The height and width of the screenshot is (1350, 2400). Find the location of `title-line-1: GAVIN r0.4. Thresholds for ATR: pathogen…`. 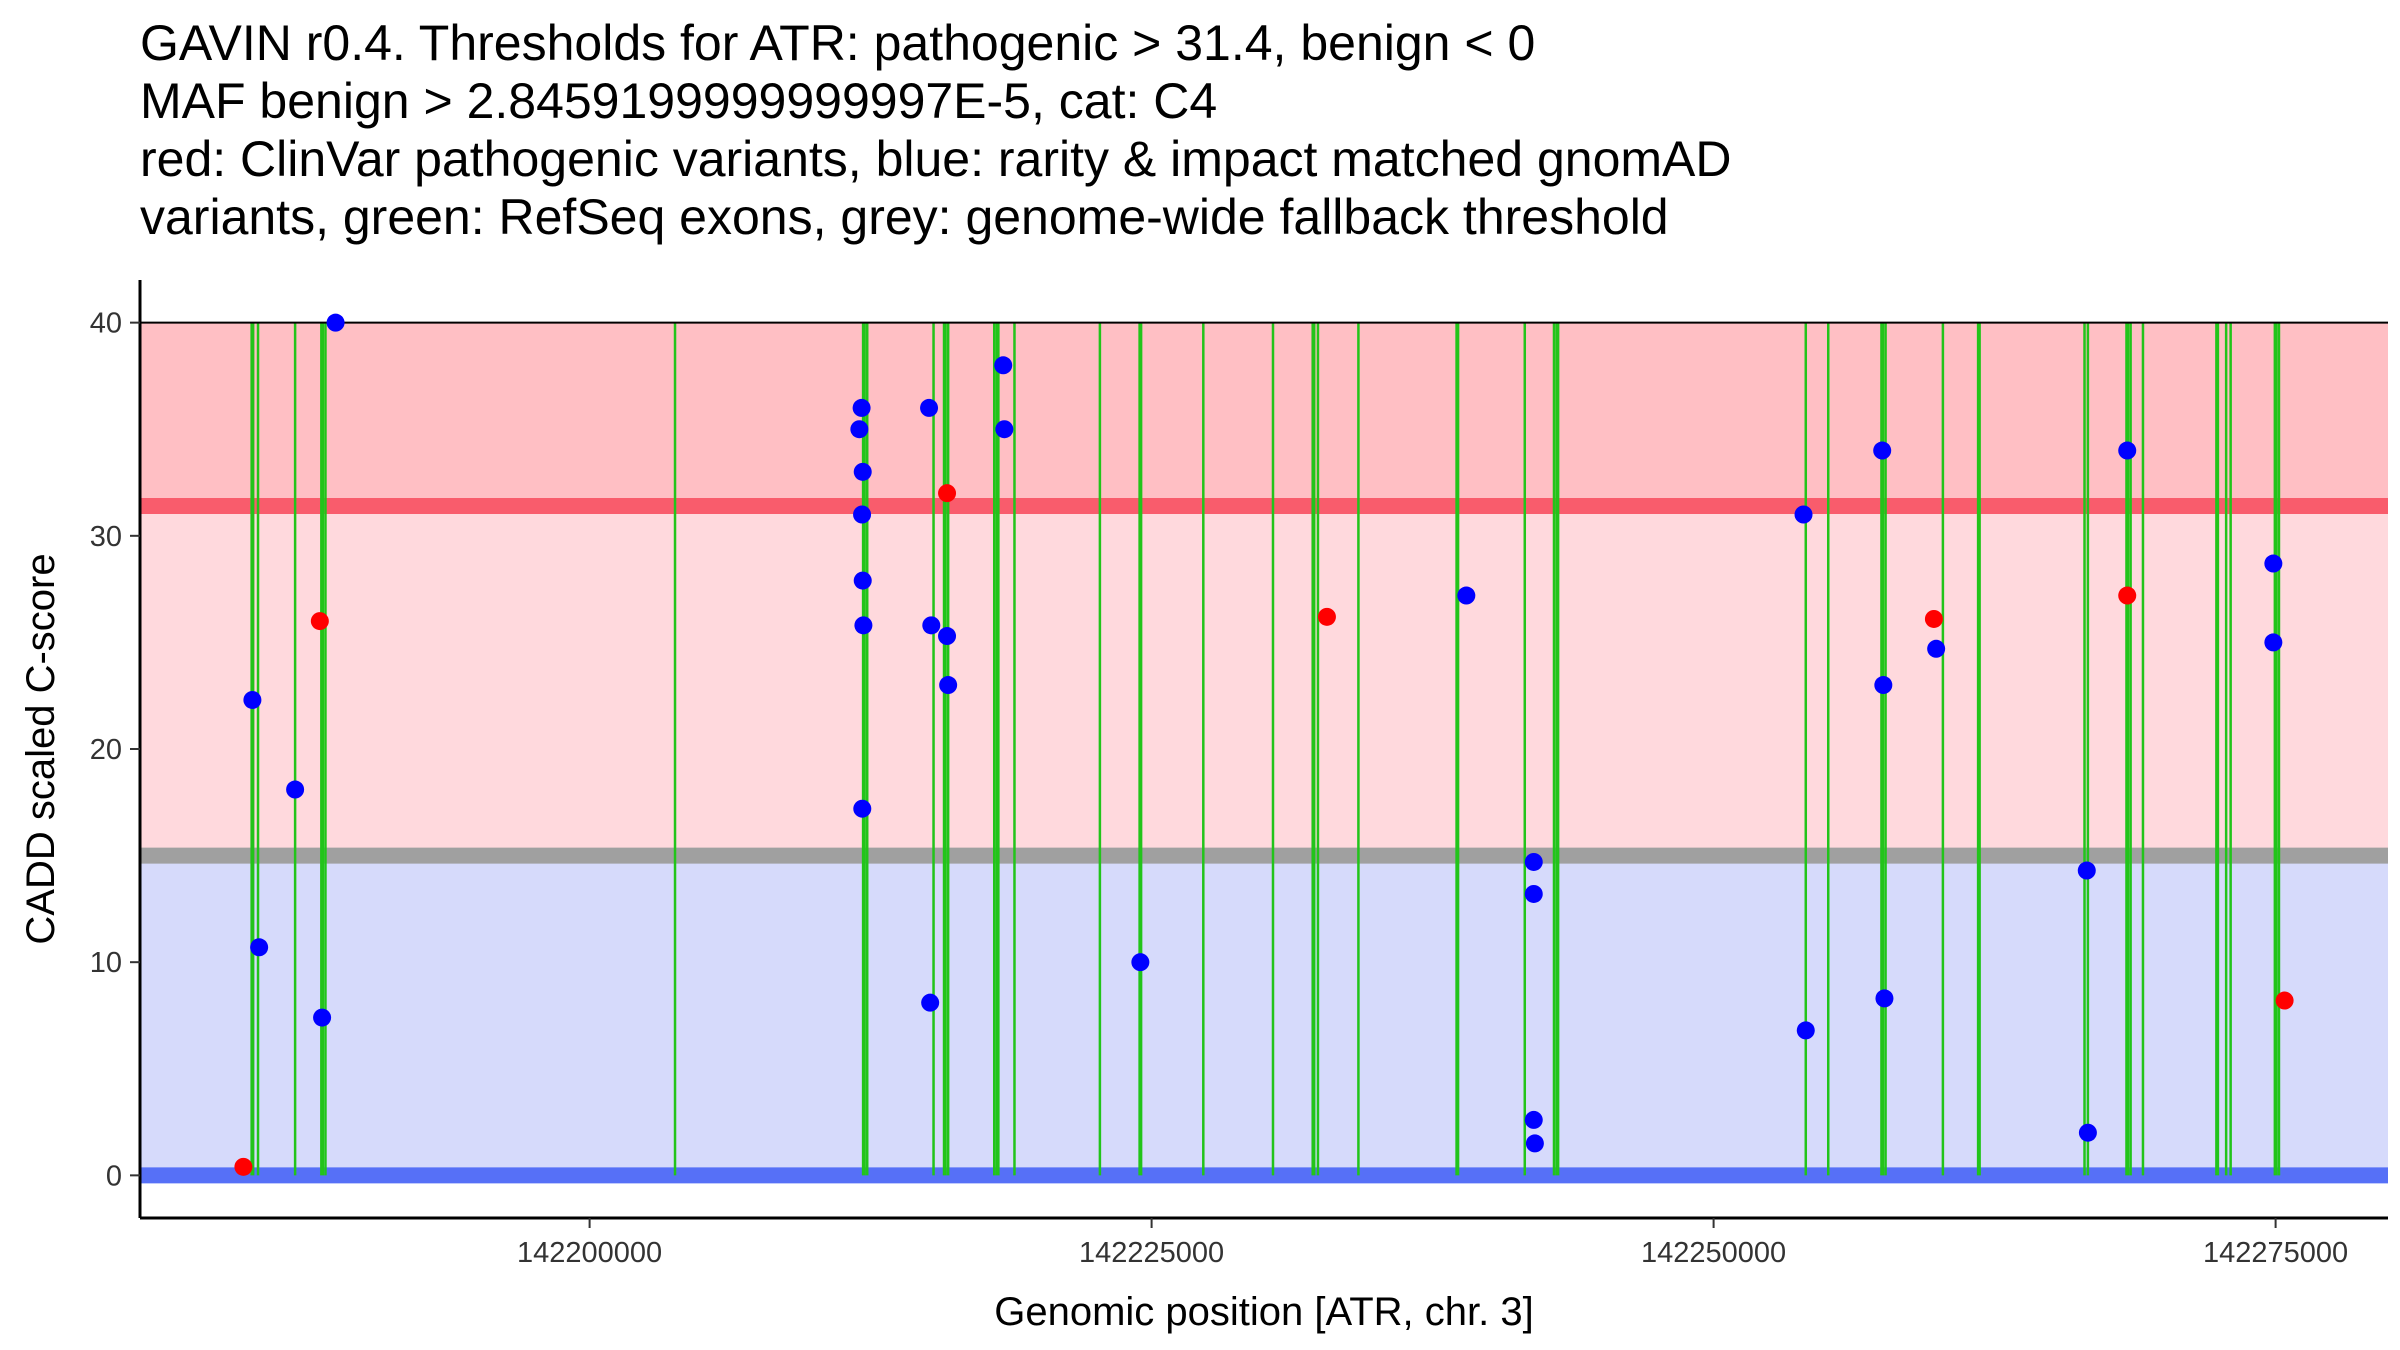

title-line-1: GAVIN r0.4. Thresholds for ATR: pathogen… is located at coordinates (838, 43).